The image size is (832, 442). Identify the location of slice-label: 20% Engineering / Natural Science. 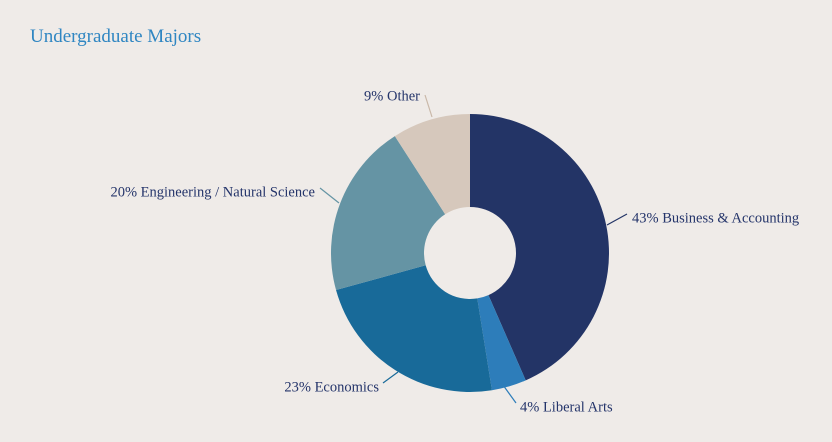
(212, 192).